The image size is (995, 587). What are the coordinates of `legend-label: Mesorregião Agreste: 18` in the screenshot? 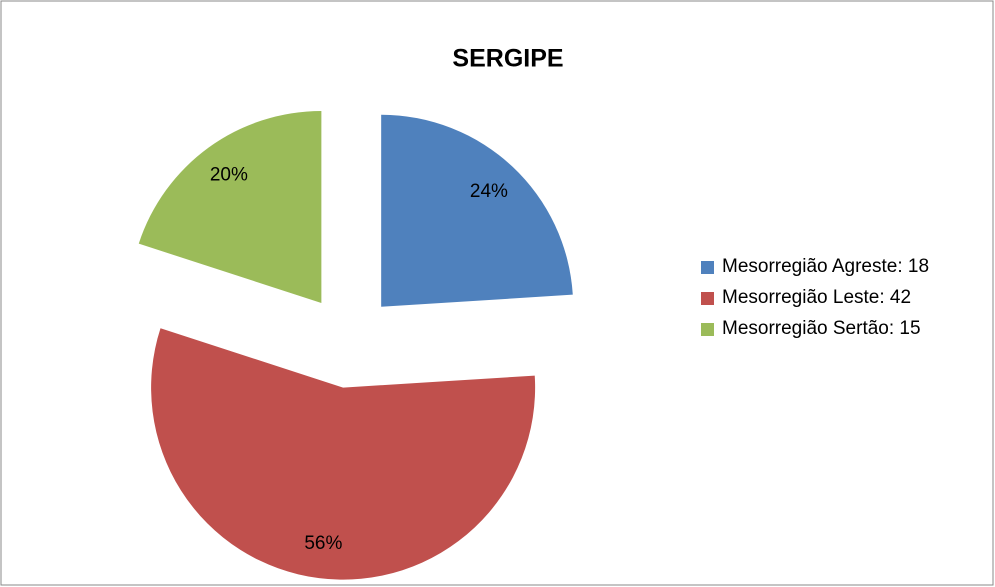 It's located at (825, 266).